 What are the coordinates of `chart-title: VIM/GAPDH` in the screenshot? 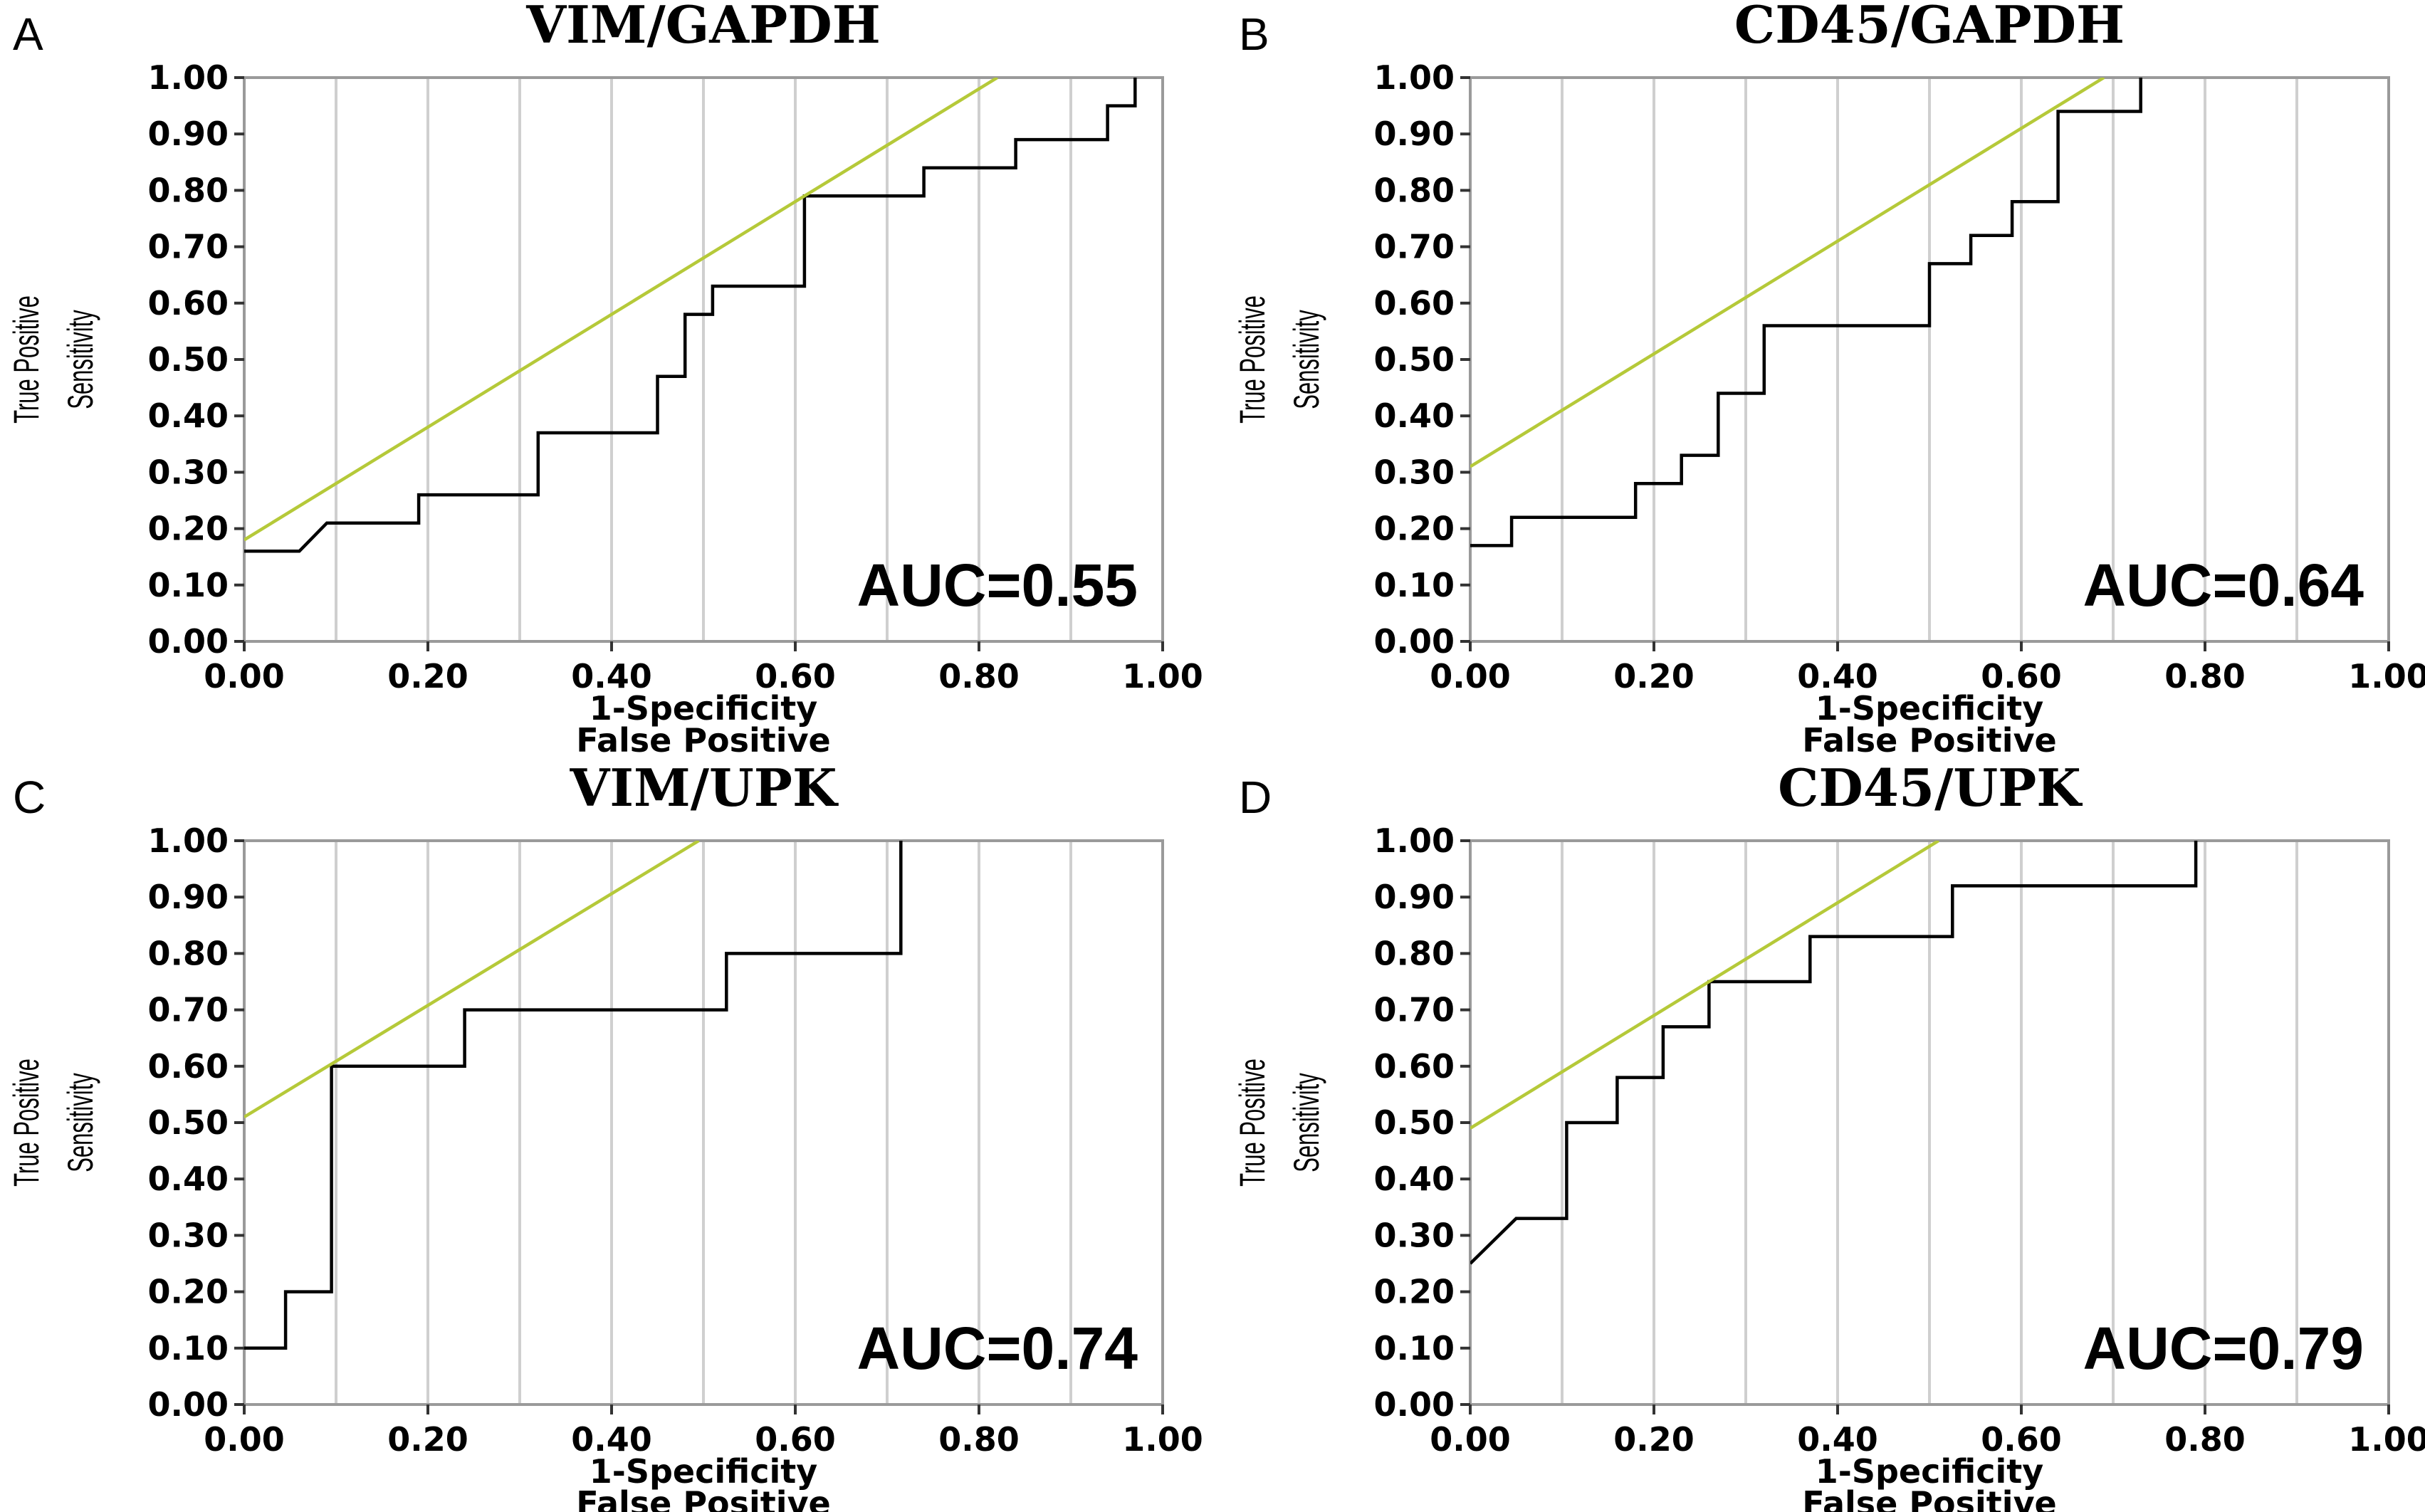 It's located at (703, 27).